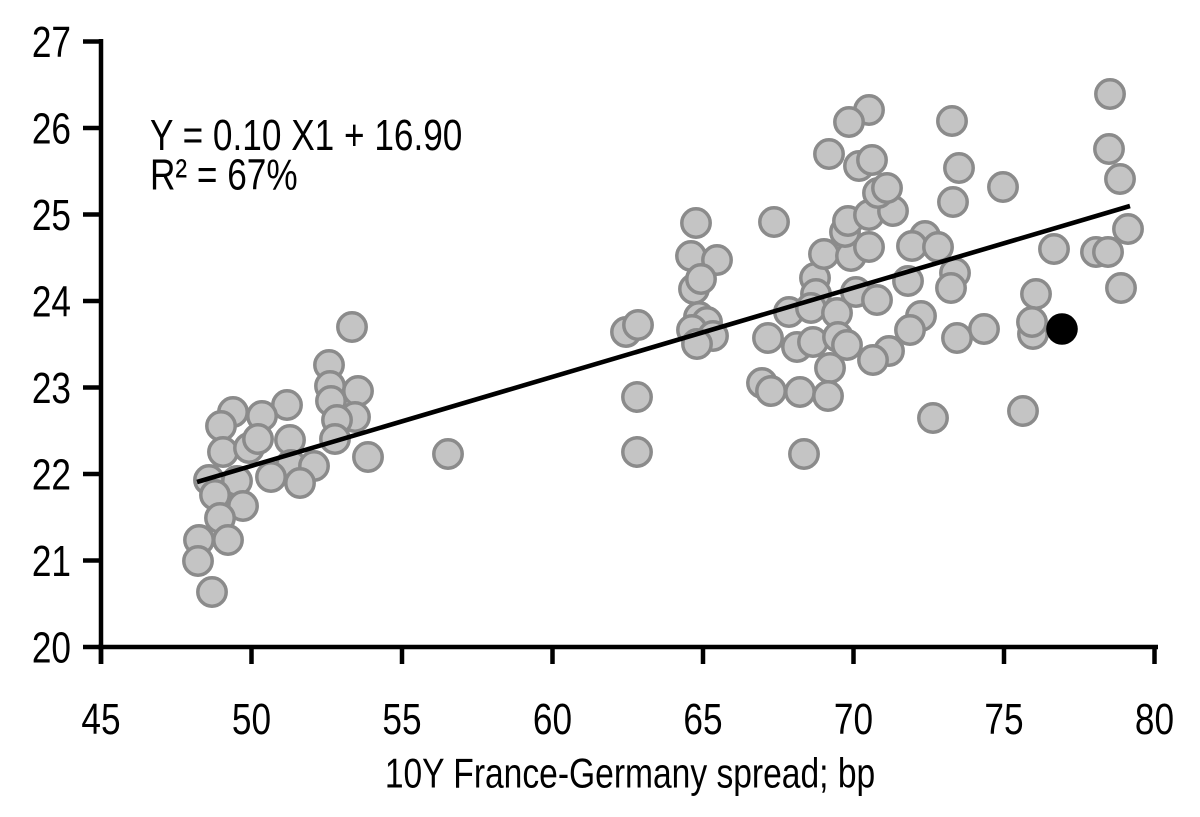  Describe the element at coordinates (51, 129) in the screenshot. I see `svg-text: 26` at that location.